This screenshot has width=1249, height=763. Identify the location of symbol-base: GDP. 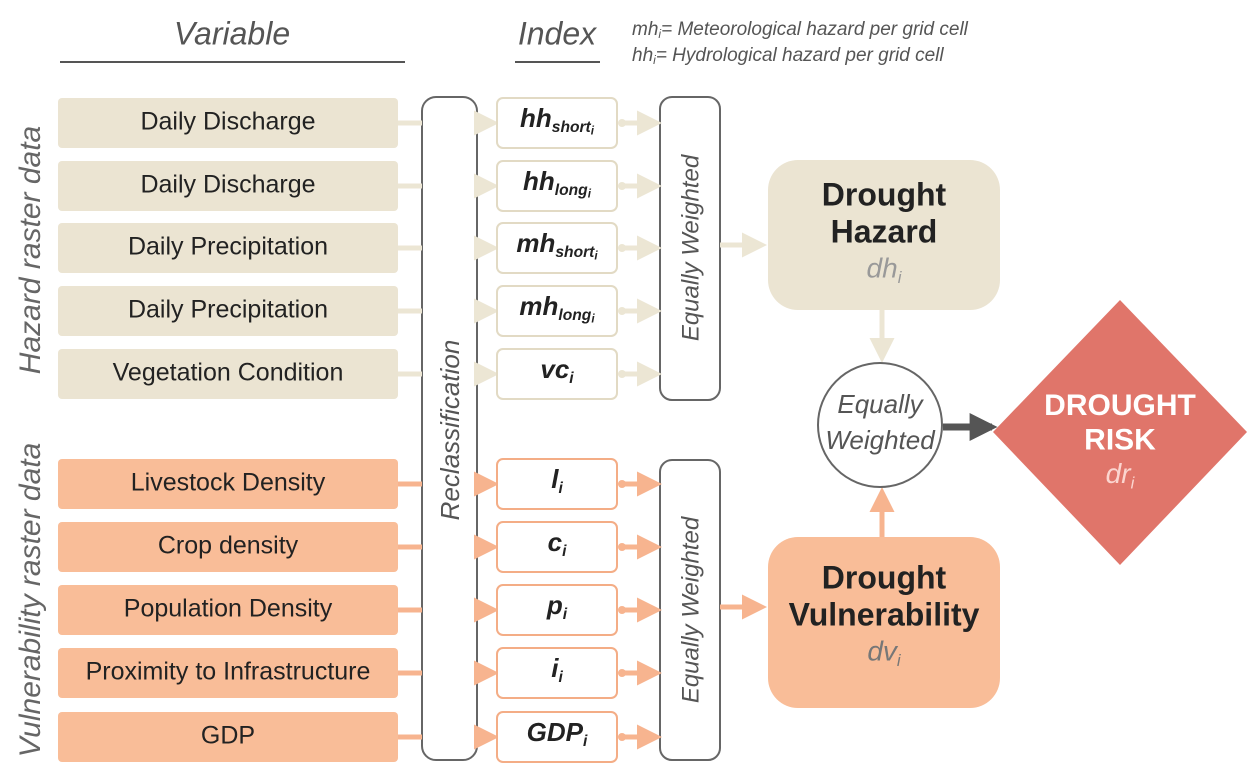
(555, 732).